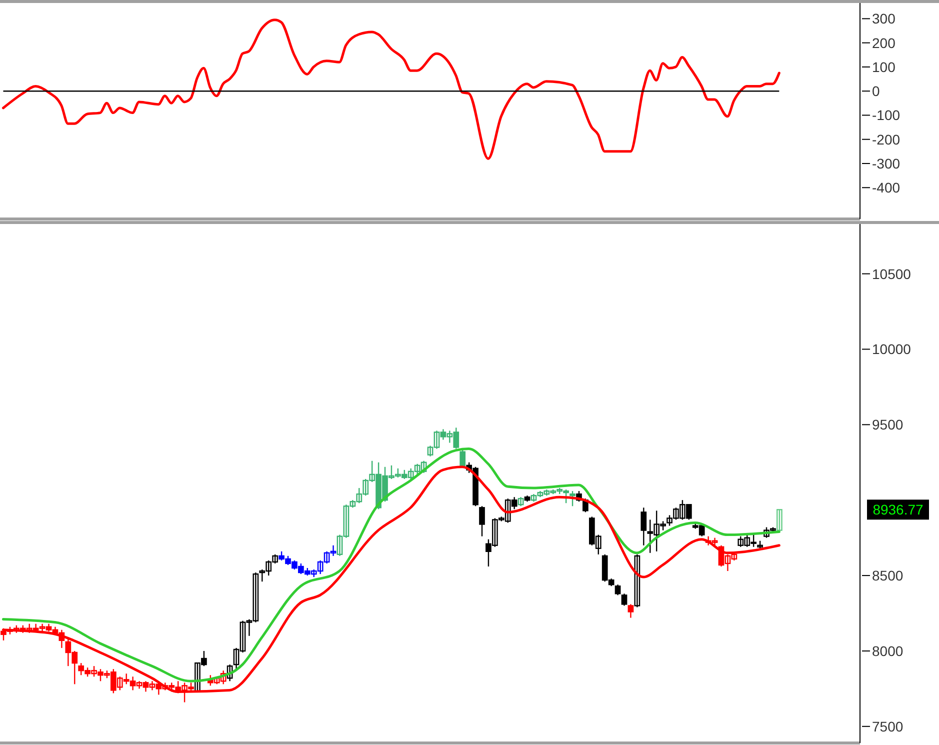  I want to click on y-tick-label: 300, so click(884, 18).